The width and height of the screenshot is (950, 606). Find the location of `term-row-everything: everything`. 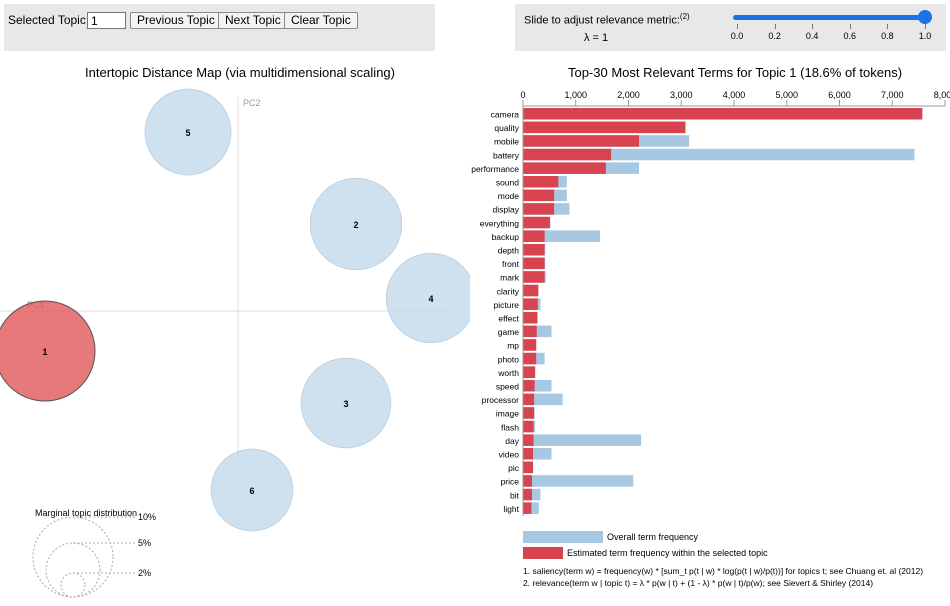

term-row-everything: everything is located at coordinates (515, 222).